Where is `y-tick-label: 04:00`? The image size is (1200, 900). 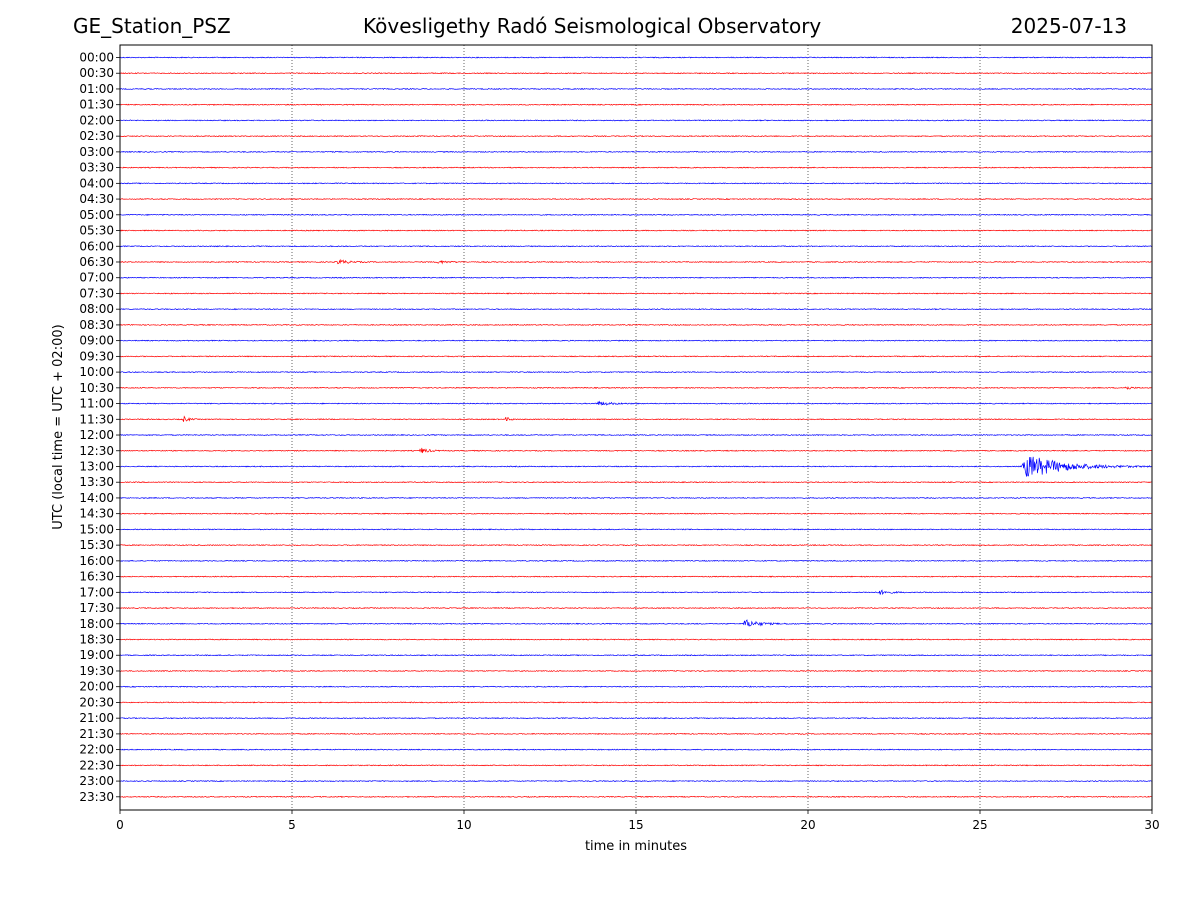 y-tick-label: 04:00 is located at coordinates (96, 183).